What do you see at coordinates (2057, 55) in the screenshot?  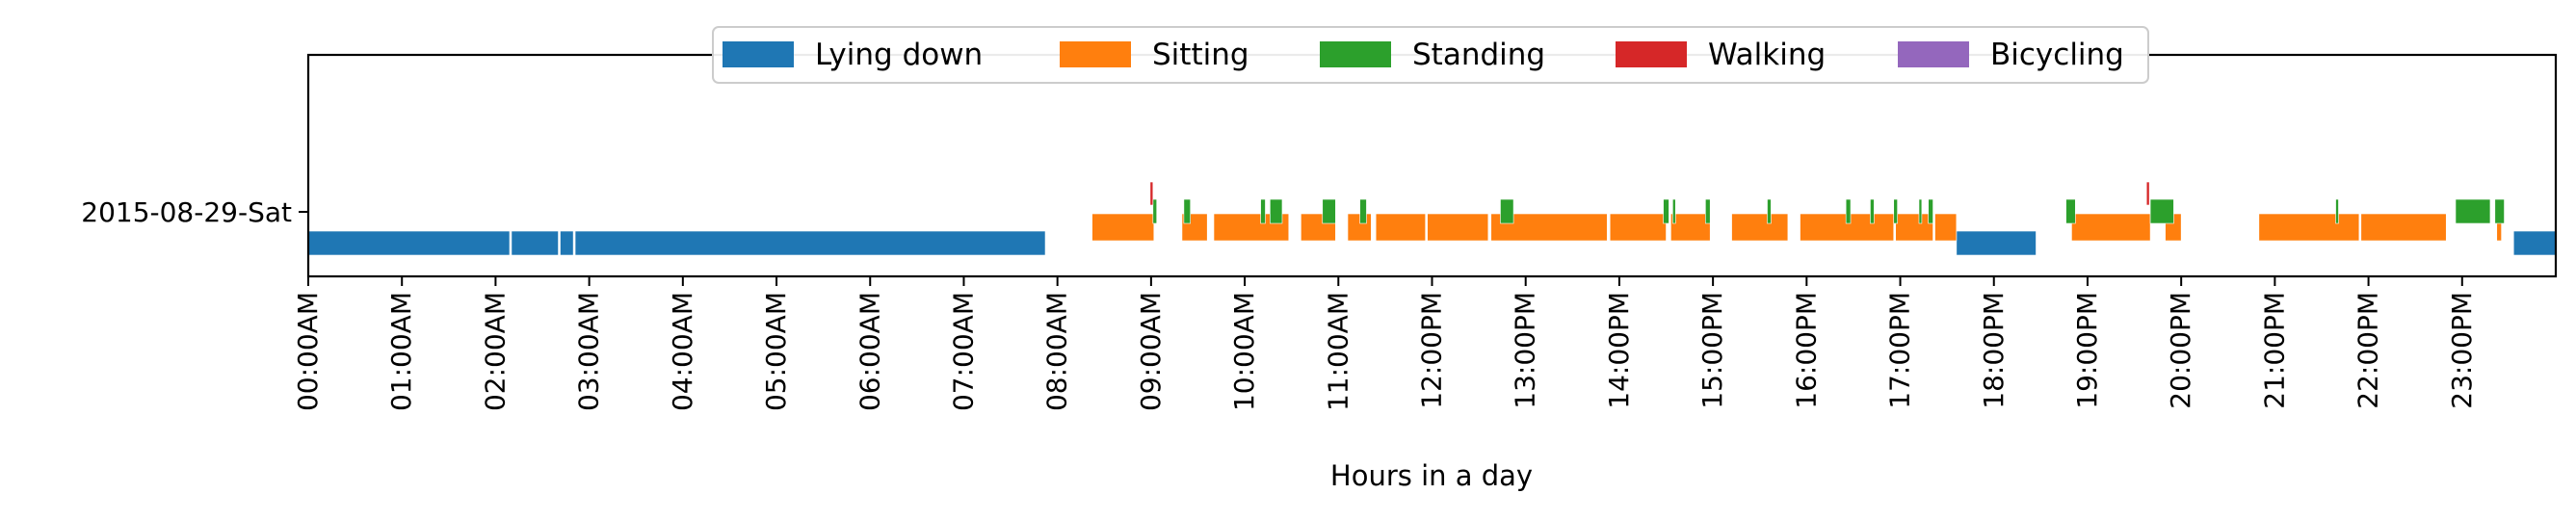 I see `legend-label: Bicycling` at bounding box center [2057, 55].